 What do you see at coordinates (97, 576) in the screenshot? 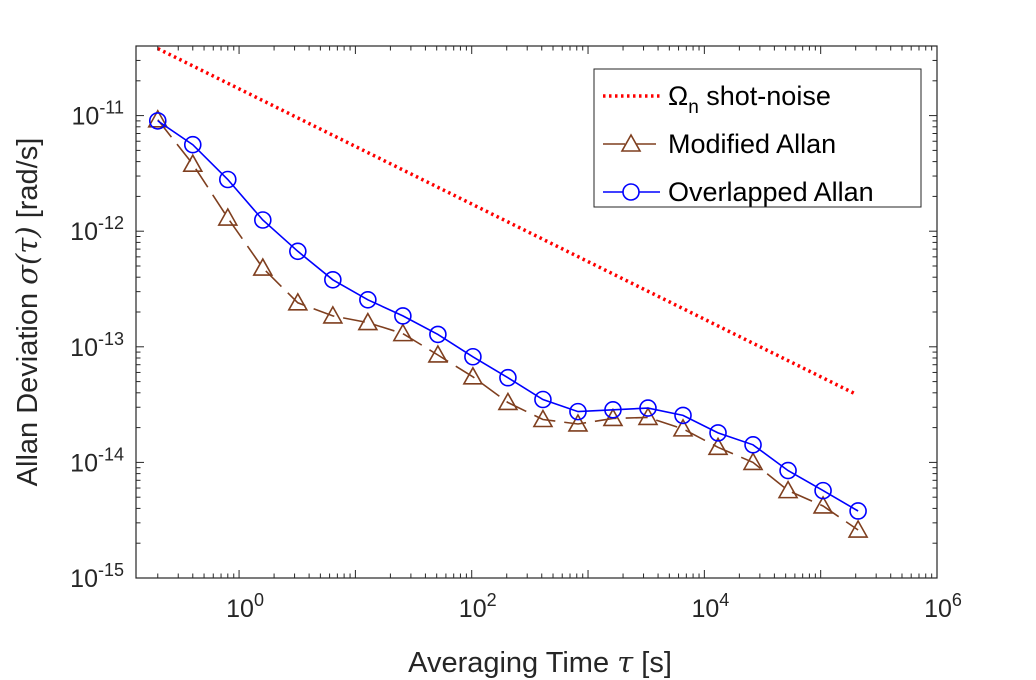
I see `y-tick-label: 10-15` at bounding box center [97, 576].